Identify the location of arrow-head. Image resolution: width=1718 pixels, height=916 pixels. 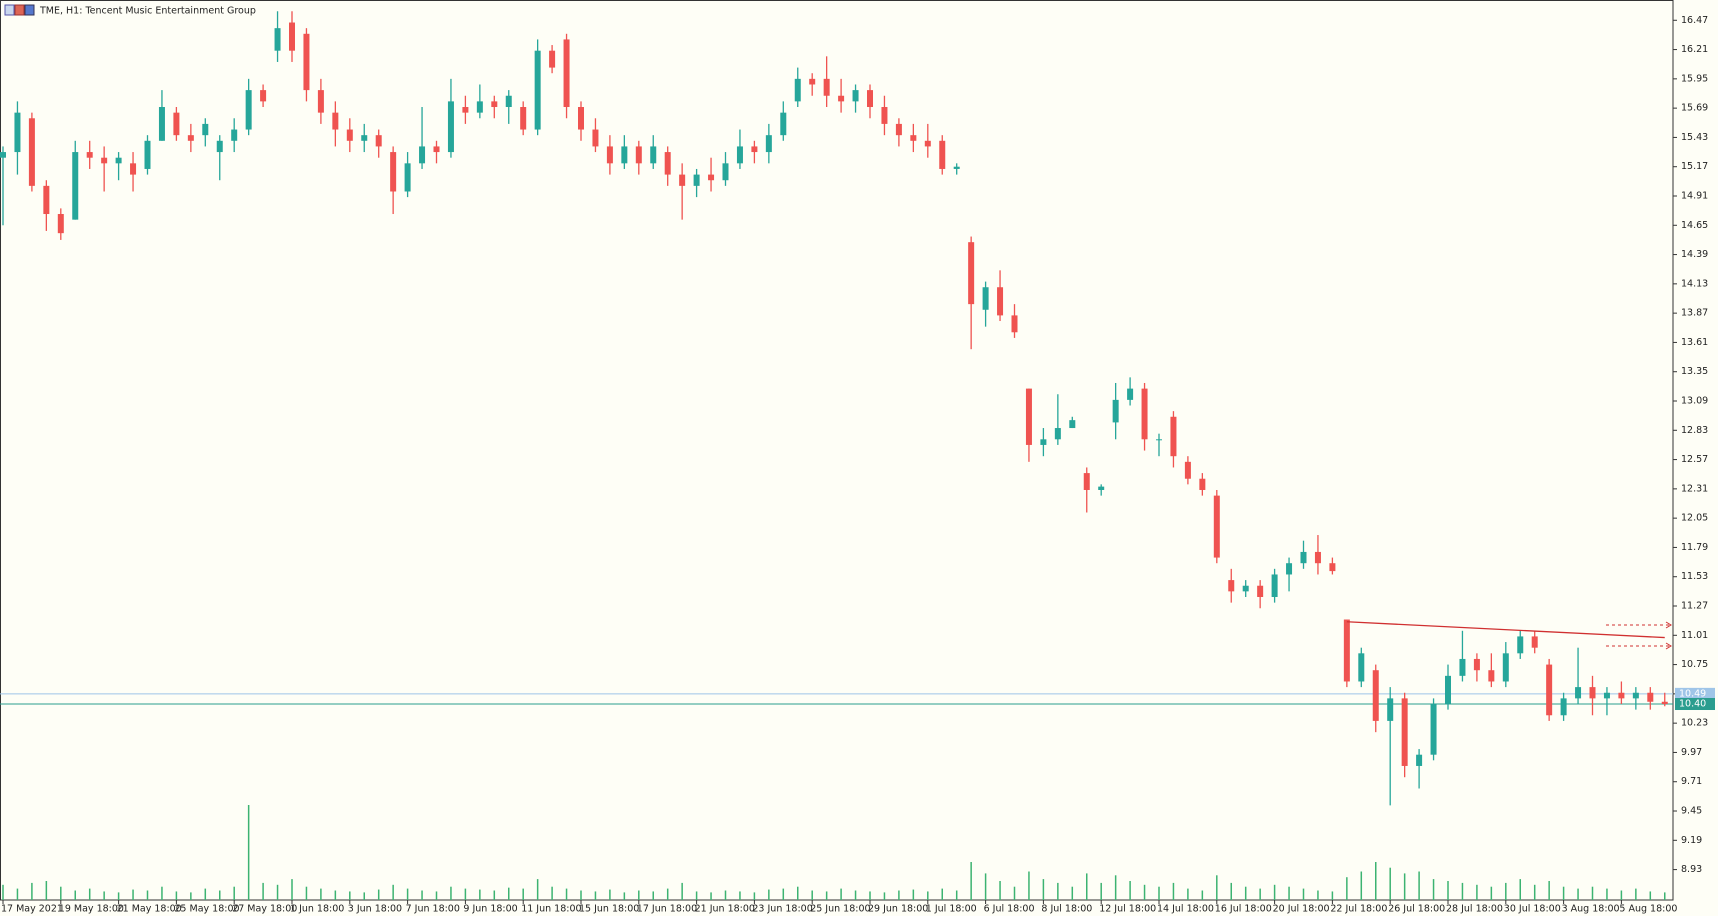
(1668, 625).